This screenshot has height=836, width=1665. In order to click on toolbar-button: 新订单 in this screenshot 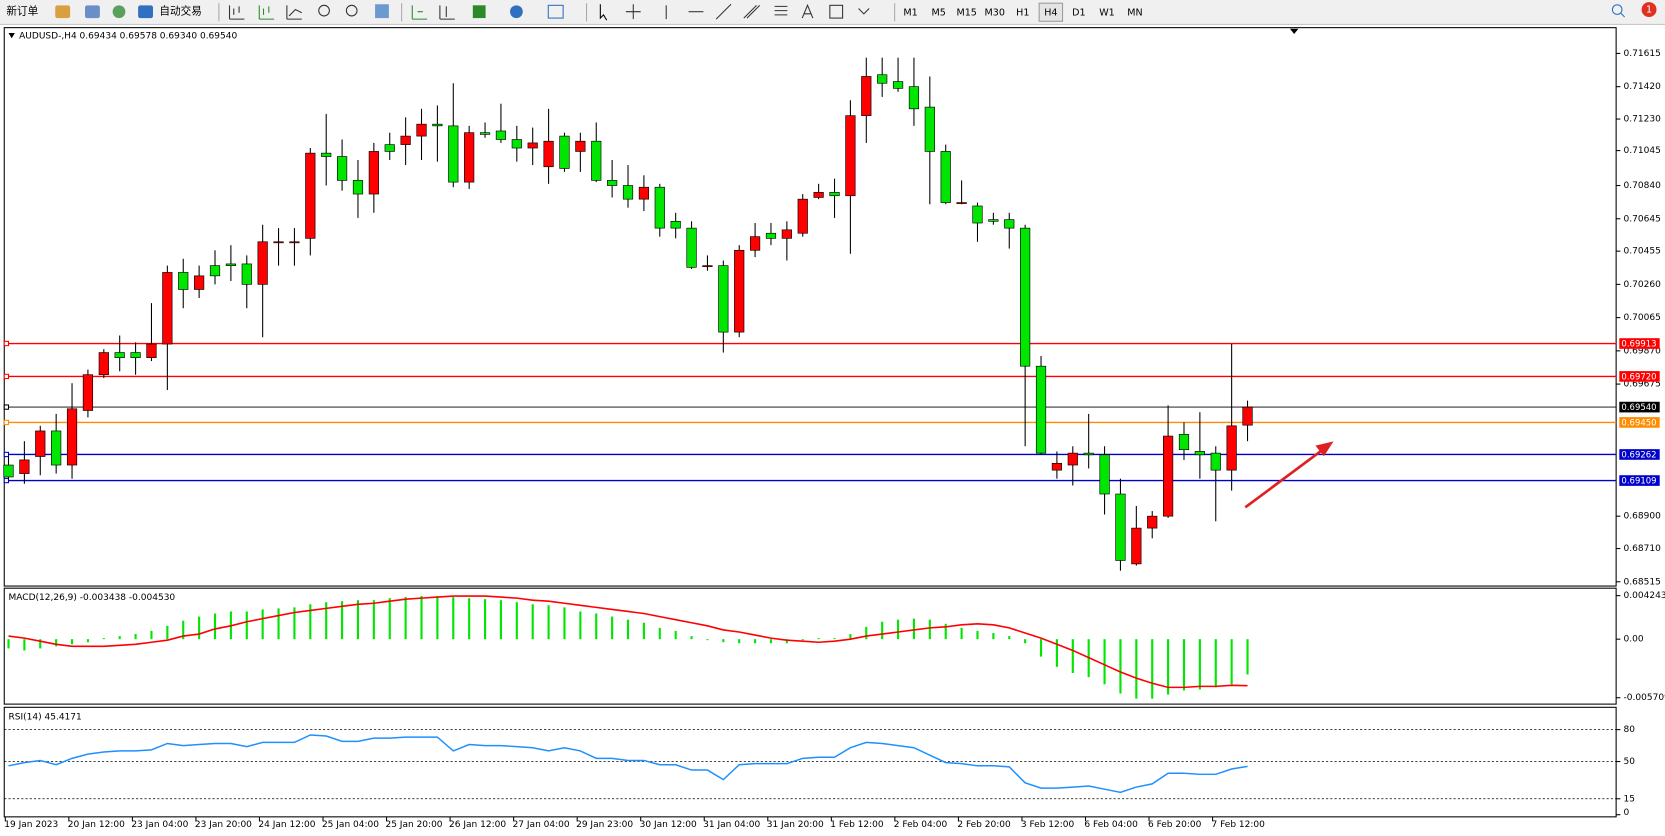, I will do `click(22, 11)`.